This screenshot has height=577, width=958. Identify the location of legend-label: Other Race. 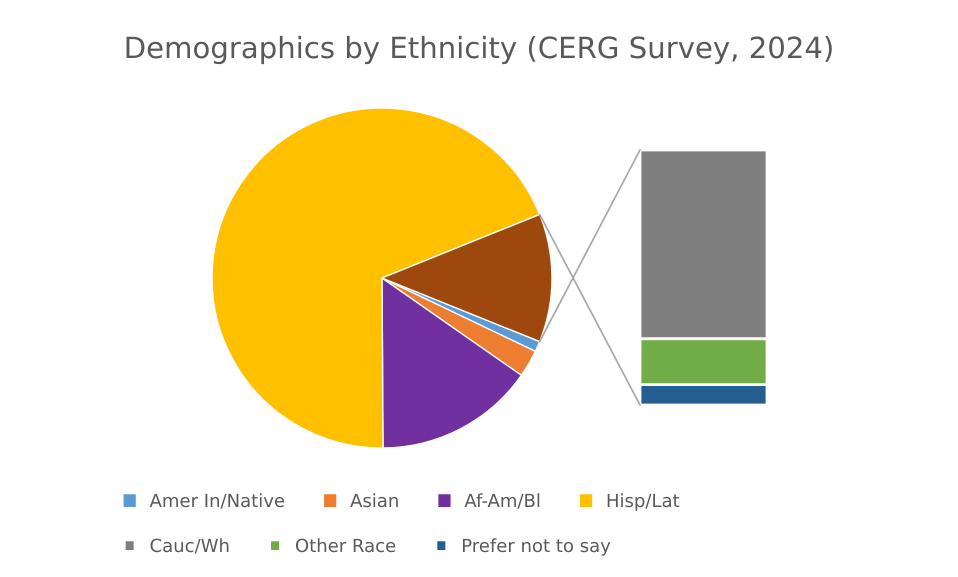
(346, 545).